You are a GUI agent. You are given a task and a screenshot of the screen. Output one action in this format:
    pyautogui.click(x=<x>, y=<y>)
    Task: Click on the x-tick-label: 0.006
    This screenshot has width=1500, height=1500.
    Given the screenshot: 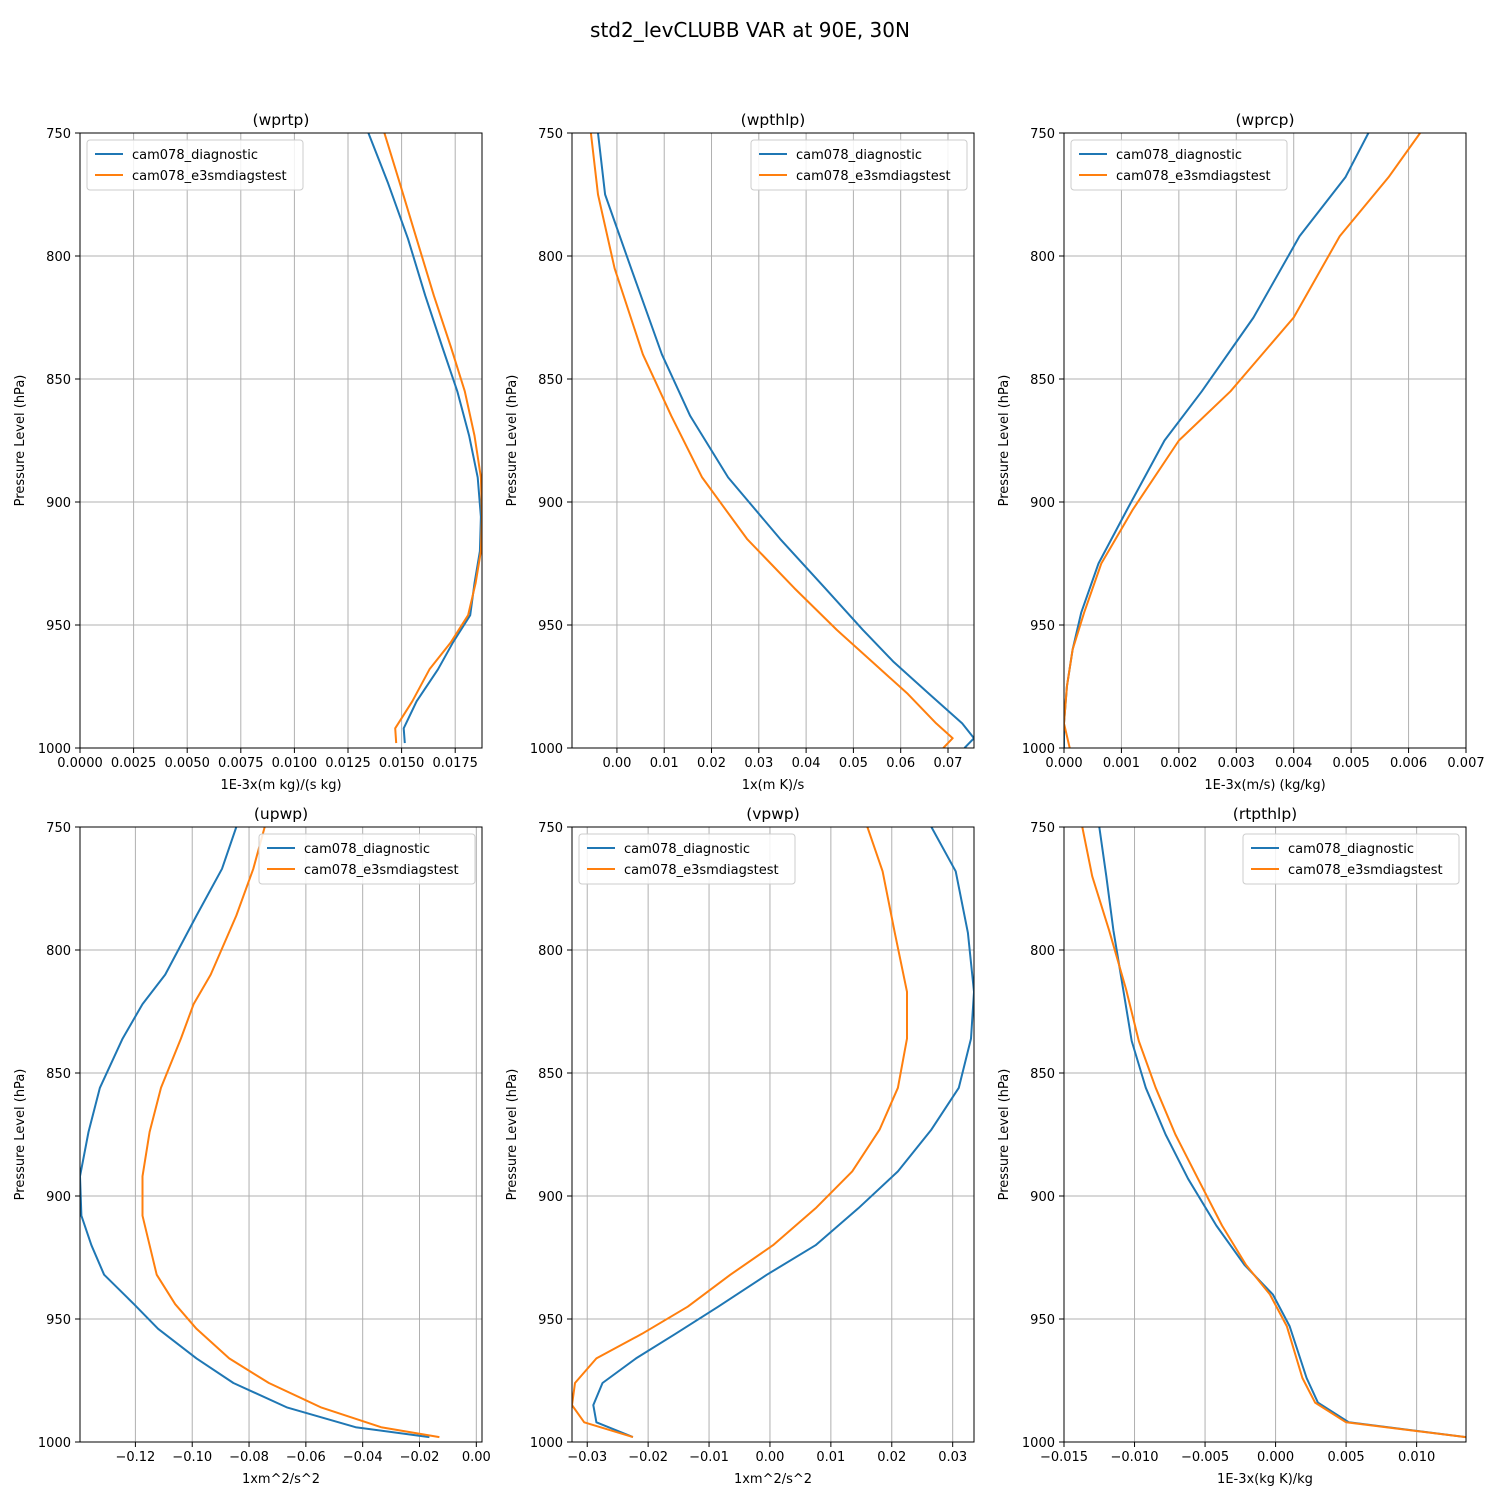 What is the action you would take?
    pyautogui.click(x=1408, y=763)
    